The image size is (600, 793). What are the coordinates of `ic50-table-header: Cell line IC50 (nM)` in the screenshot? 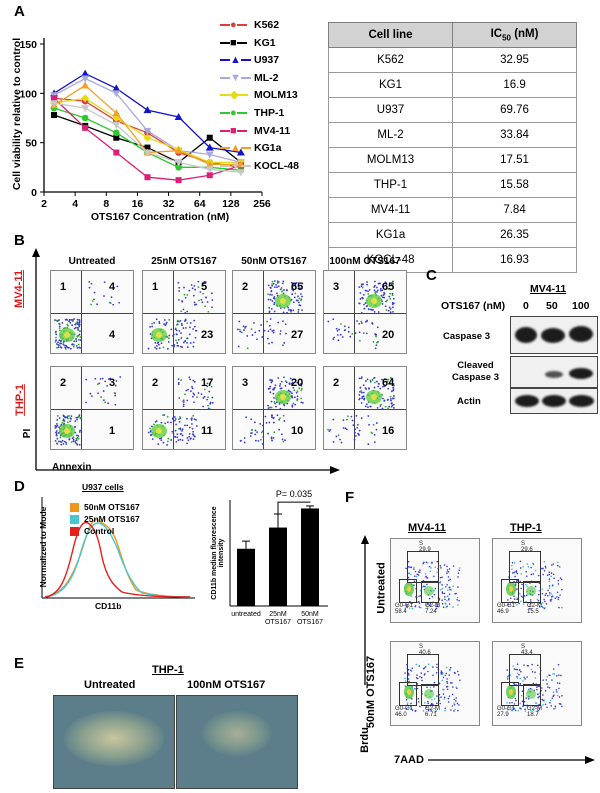 It's located at (452, 35).